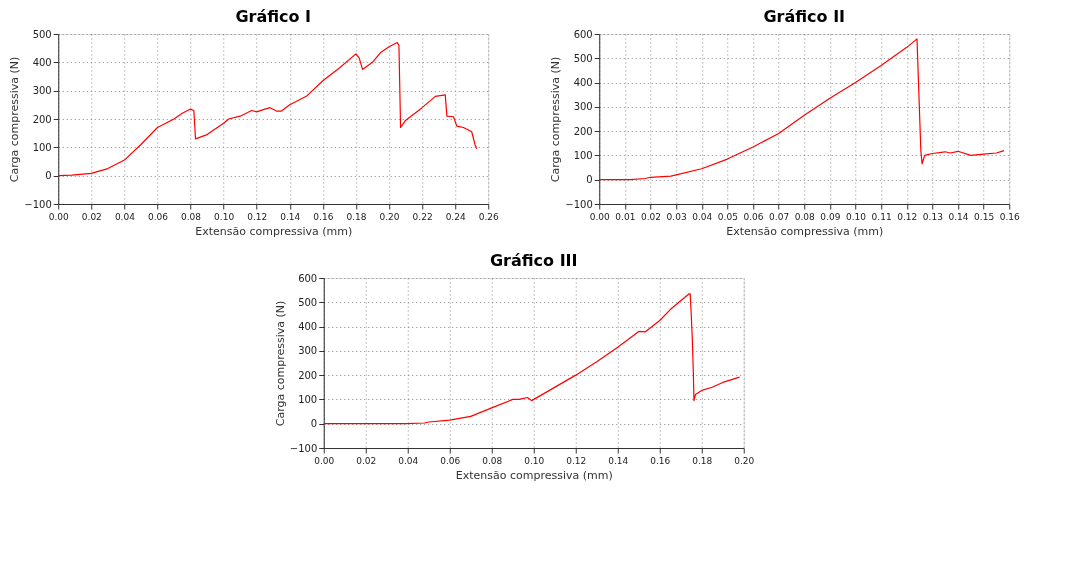  What do you see at coordinates (533, 260) in the screenshot?
I see `chart-title: Gráfico III` at bounding box center [533, 260].